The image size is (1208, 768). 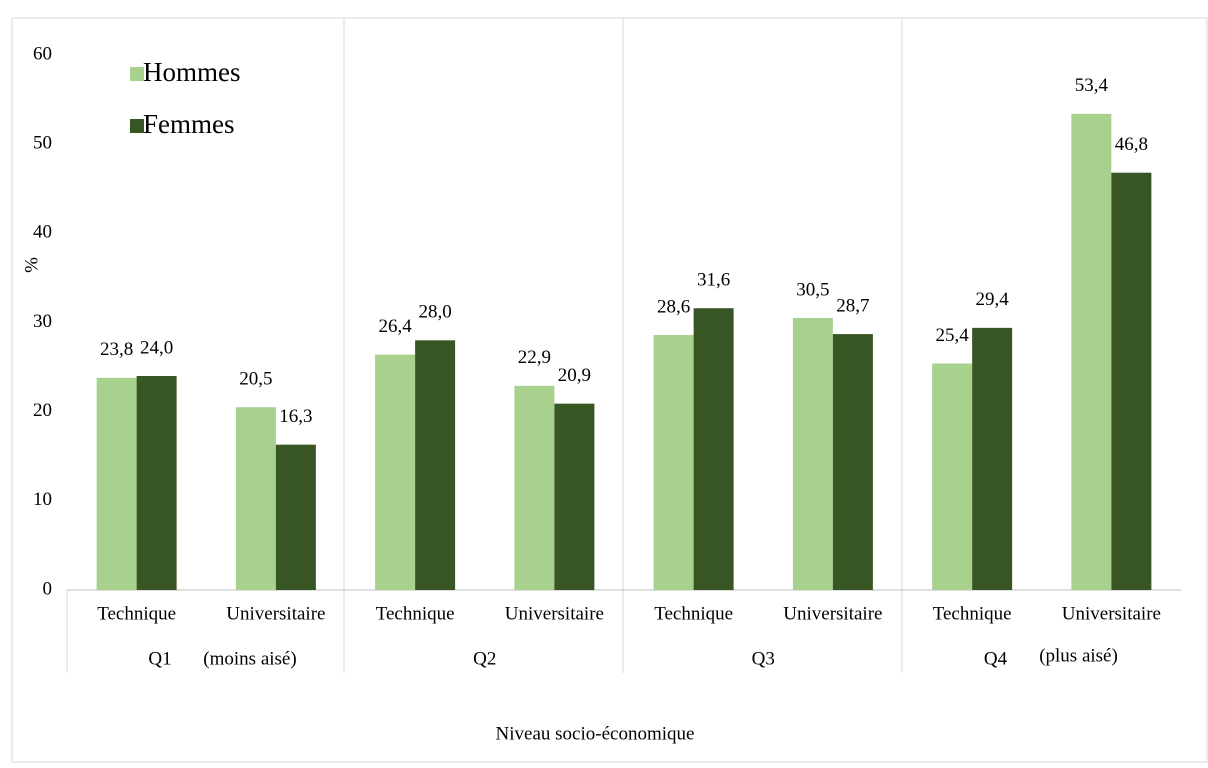 I want to click on data-label: 28,7, so click(x=852, y=305).